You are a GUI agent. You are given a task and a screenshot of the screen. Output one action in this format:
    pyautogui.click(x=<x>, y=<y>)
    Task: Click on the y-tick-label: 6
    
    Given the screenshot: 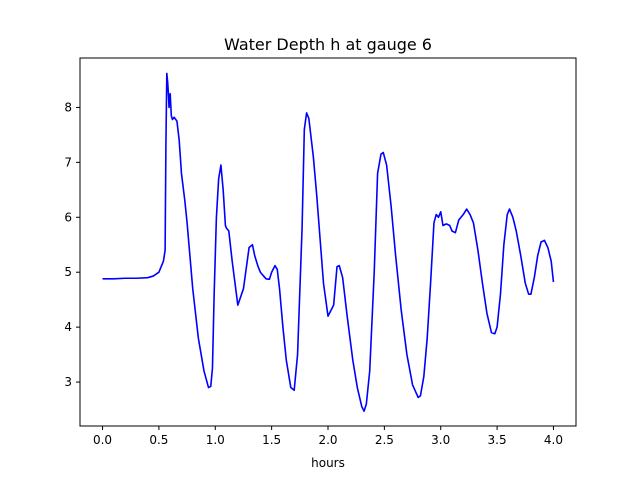 What is the action you would take?
    pyautogui.click(x=68, y=217)
    